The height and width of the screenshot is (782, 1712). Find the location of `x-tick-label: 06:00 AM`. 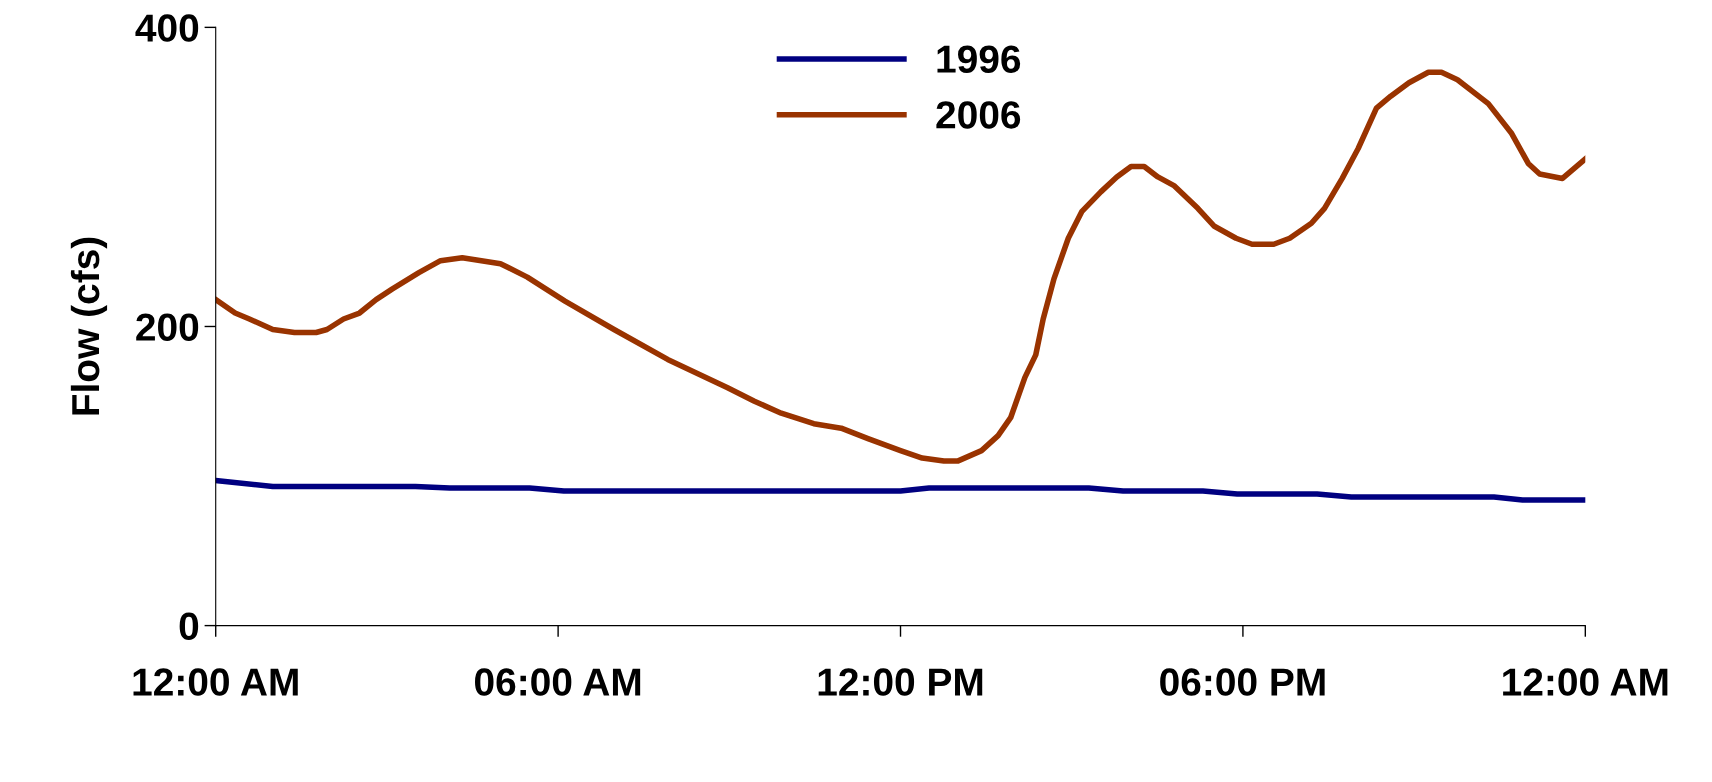

x-tick-label: 06:00 AM is located at coordinates (558, 682).